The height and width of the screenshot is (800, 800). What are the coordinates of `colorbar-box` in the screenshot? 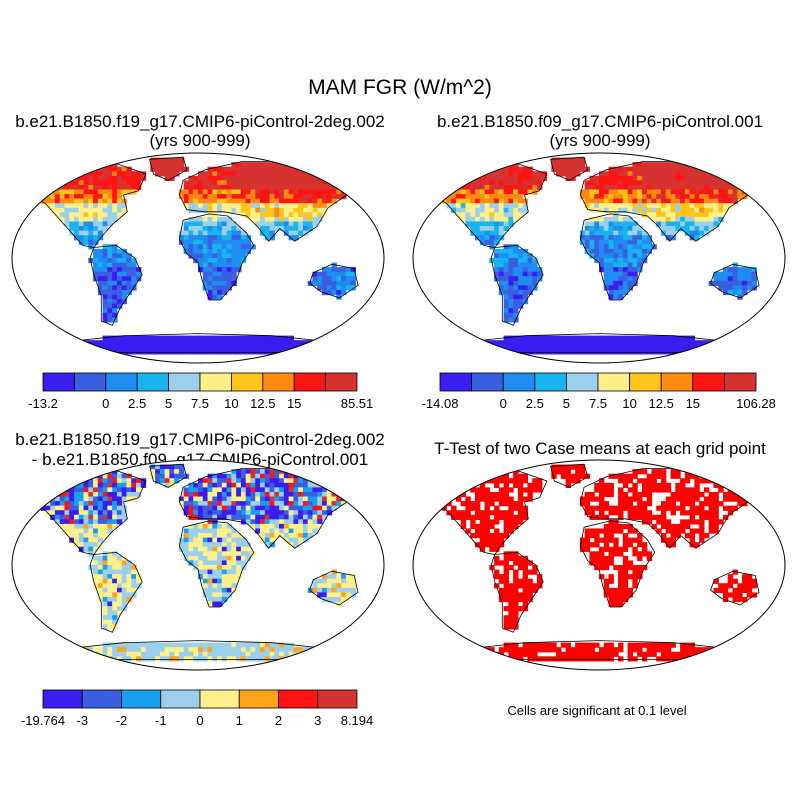 It's located at (180, 699).